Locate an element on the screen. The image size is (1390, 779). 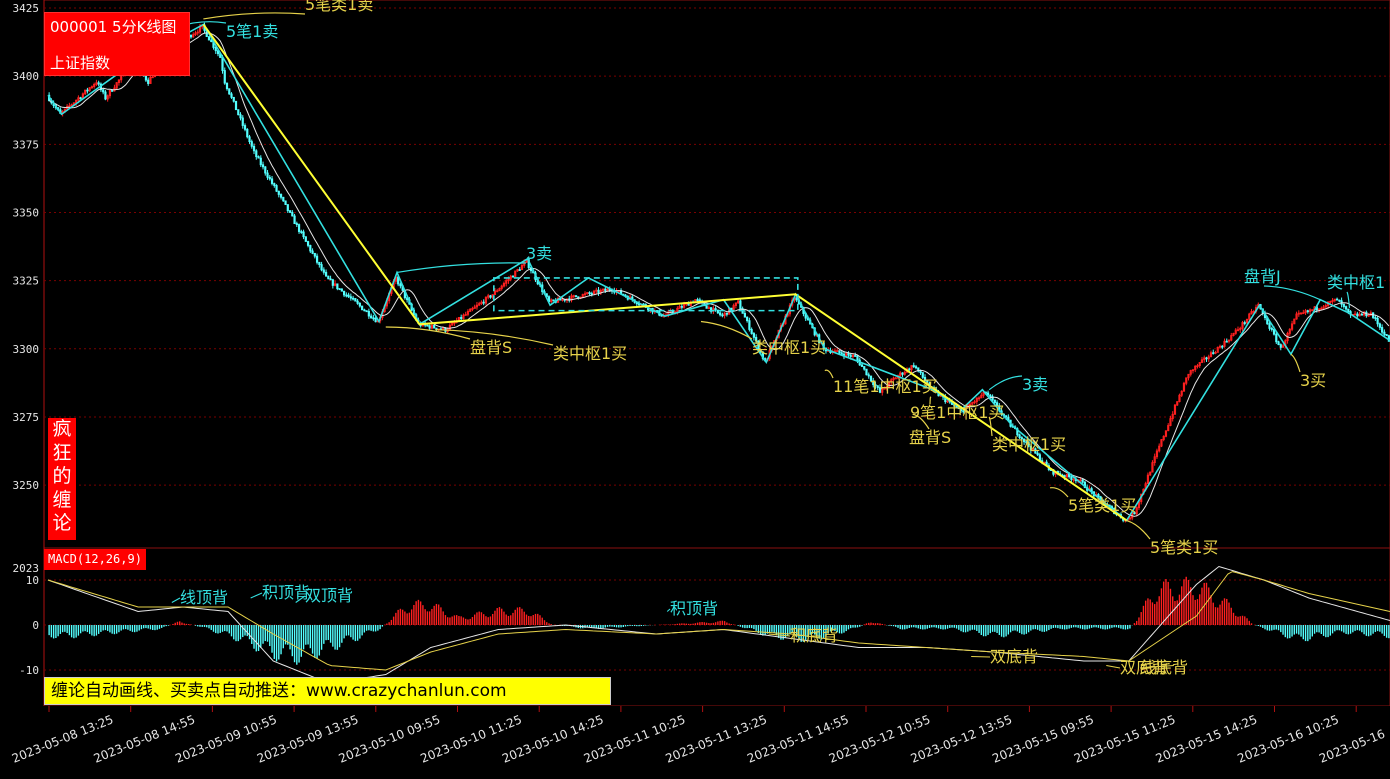
signal-label: 5笔类1买 is located at coordinates (1184, 547).